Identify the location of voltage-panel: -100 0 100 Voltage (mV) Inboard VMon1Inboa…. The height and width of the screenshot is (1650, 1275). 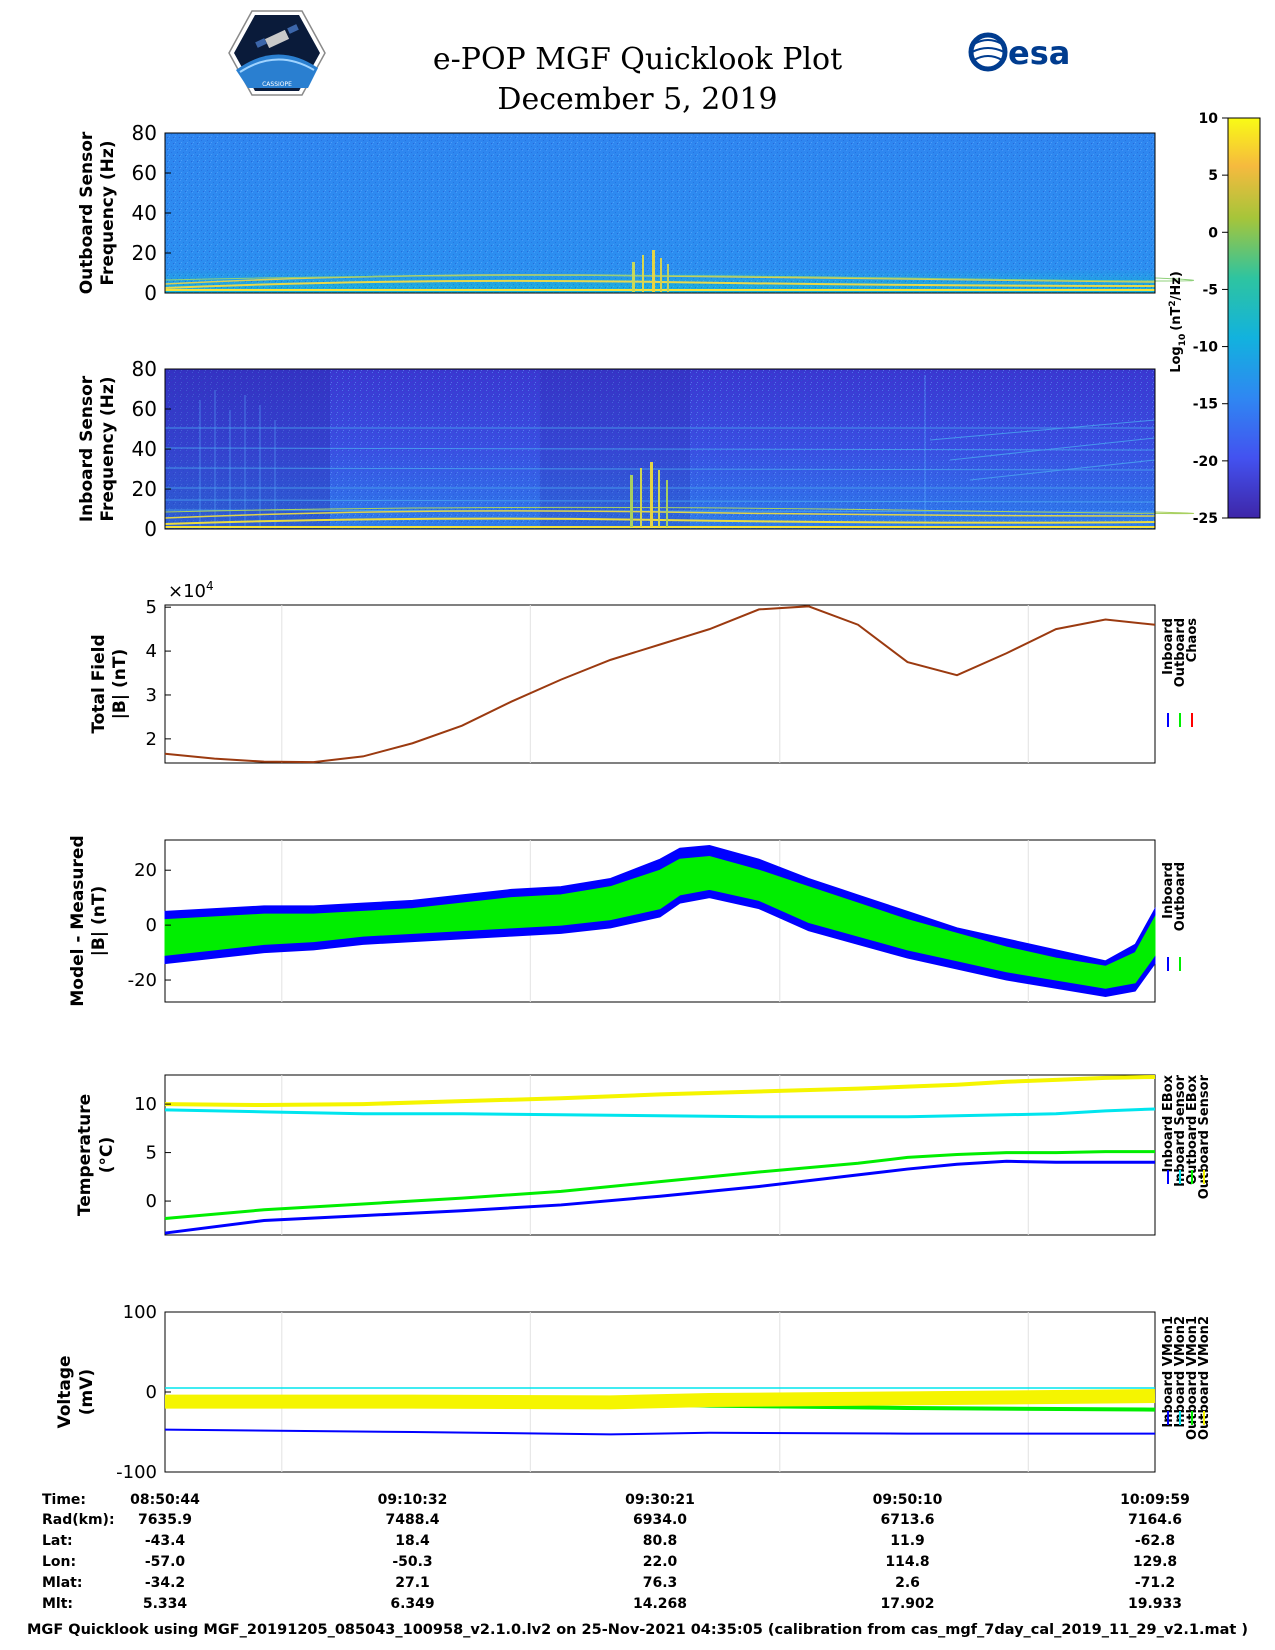
(633, 1392).